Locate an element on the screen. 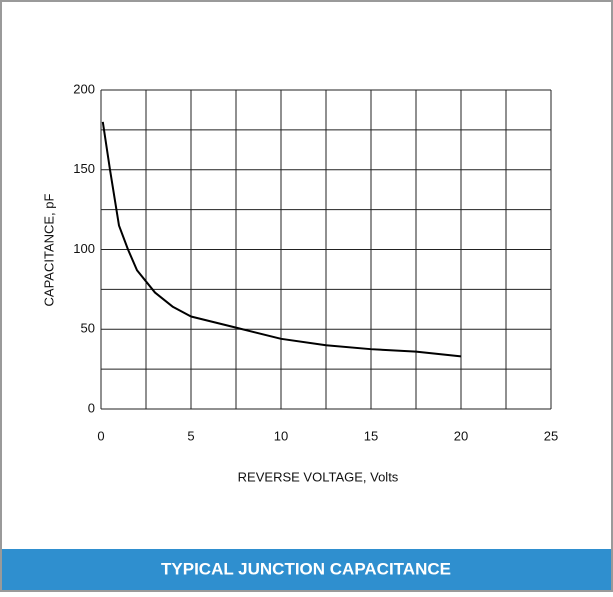  caption-banner is located at coordinates (306, 569).